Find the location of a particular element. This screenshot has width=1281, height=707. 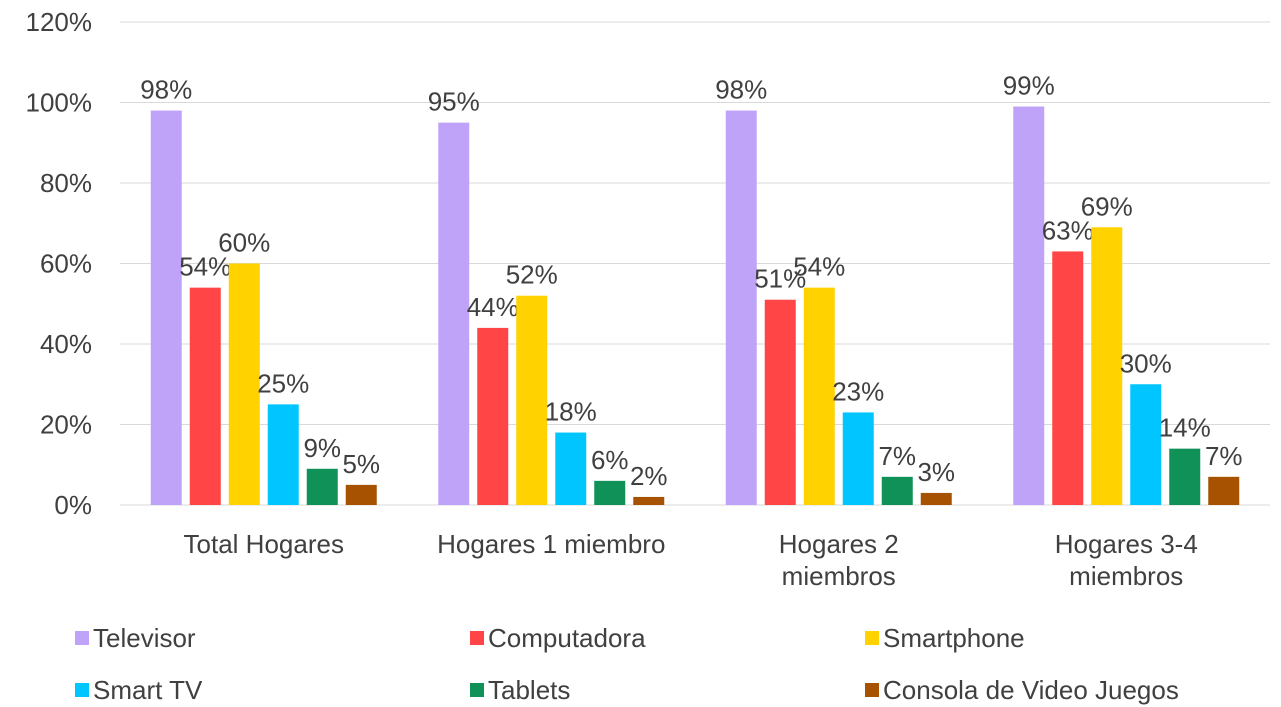

y-tick-label: 0% is located at coordinates (73, 505).